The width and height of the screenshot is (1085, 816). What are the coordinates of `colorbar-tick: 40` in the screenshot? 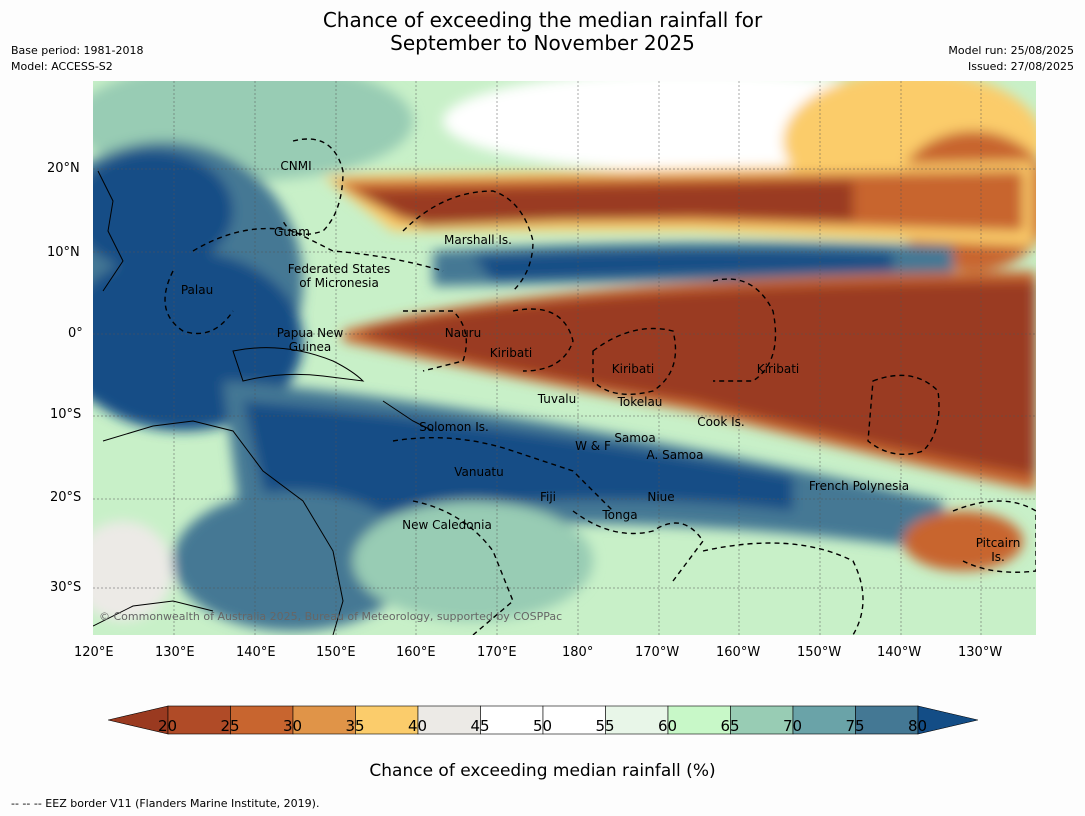 It's located at (418, 726).